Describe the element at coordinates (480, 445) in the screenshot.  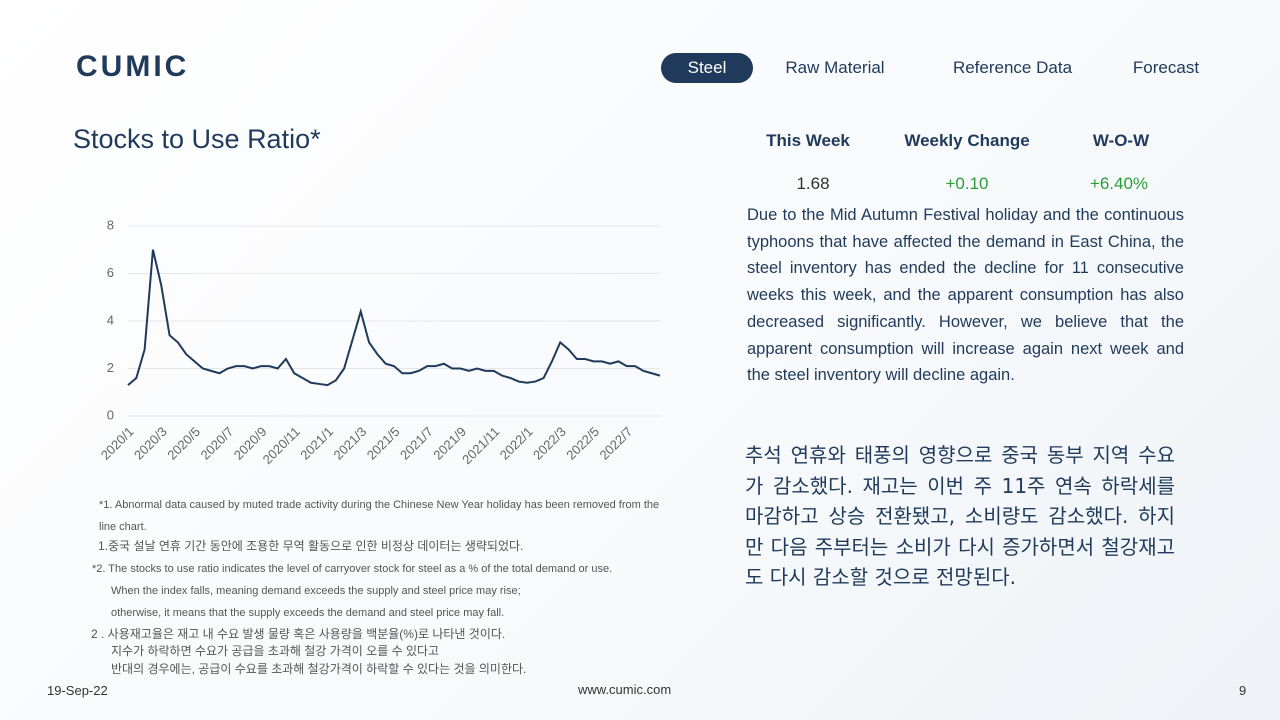
I see `x-tick-label: 2021/11` at that location.